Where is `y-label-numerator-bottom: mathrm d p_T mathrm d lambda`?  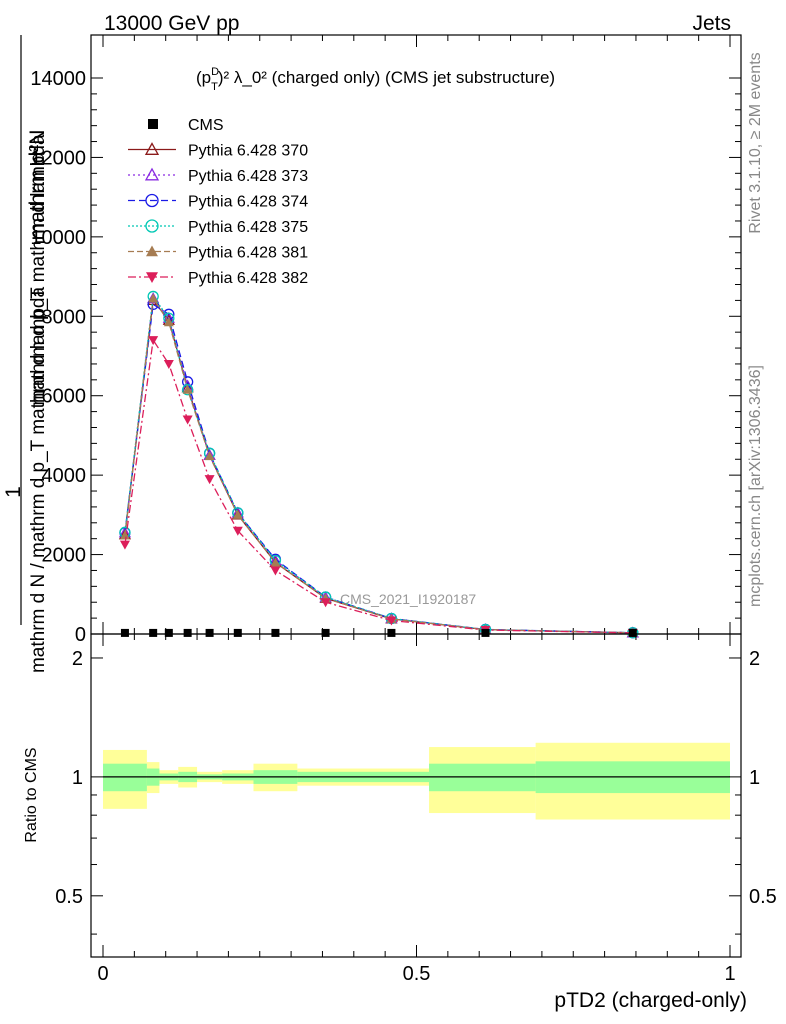
y-label-numerator-bottom: mathrm d p_T mathrm d lambda is located at coordinates (38, 269).